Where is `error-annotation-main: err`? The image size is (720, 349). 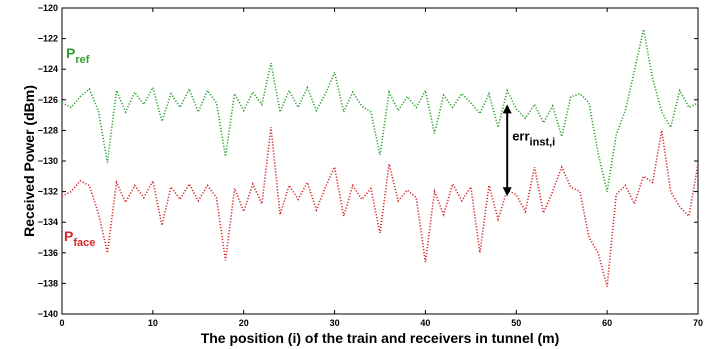
error-annotation-main: err is located at coordinates (520, 135).